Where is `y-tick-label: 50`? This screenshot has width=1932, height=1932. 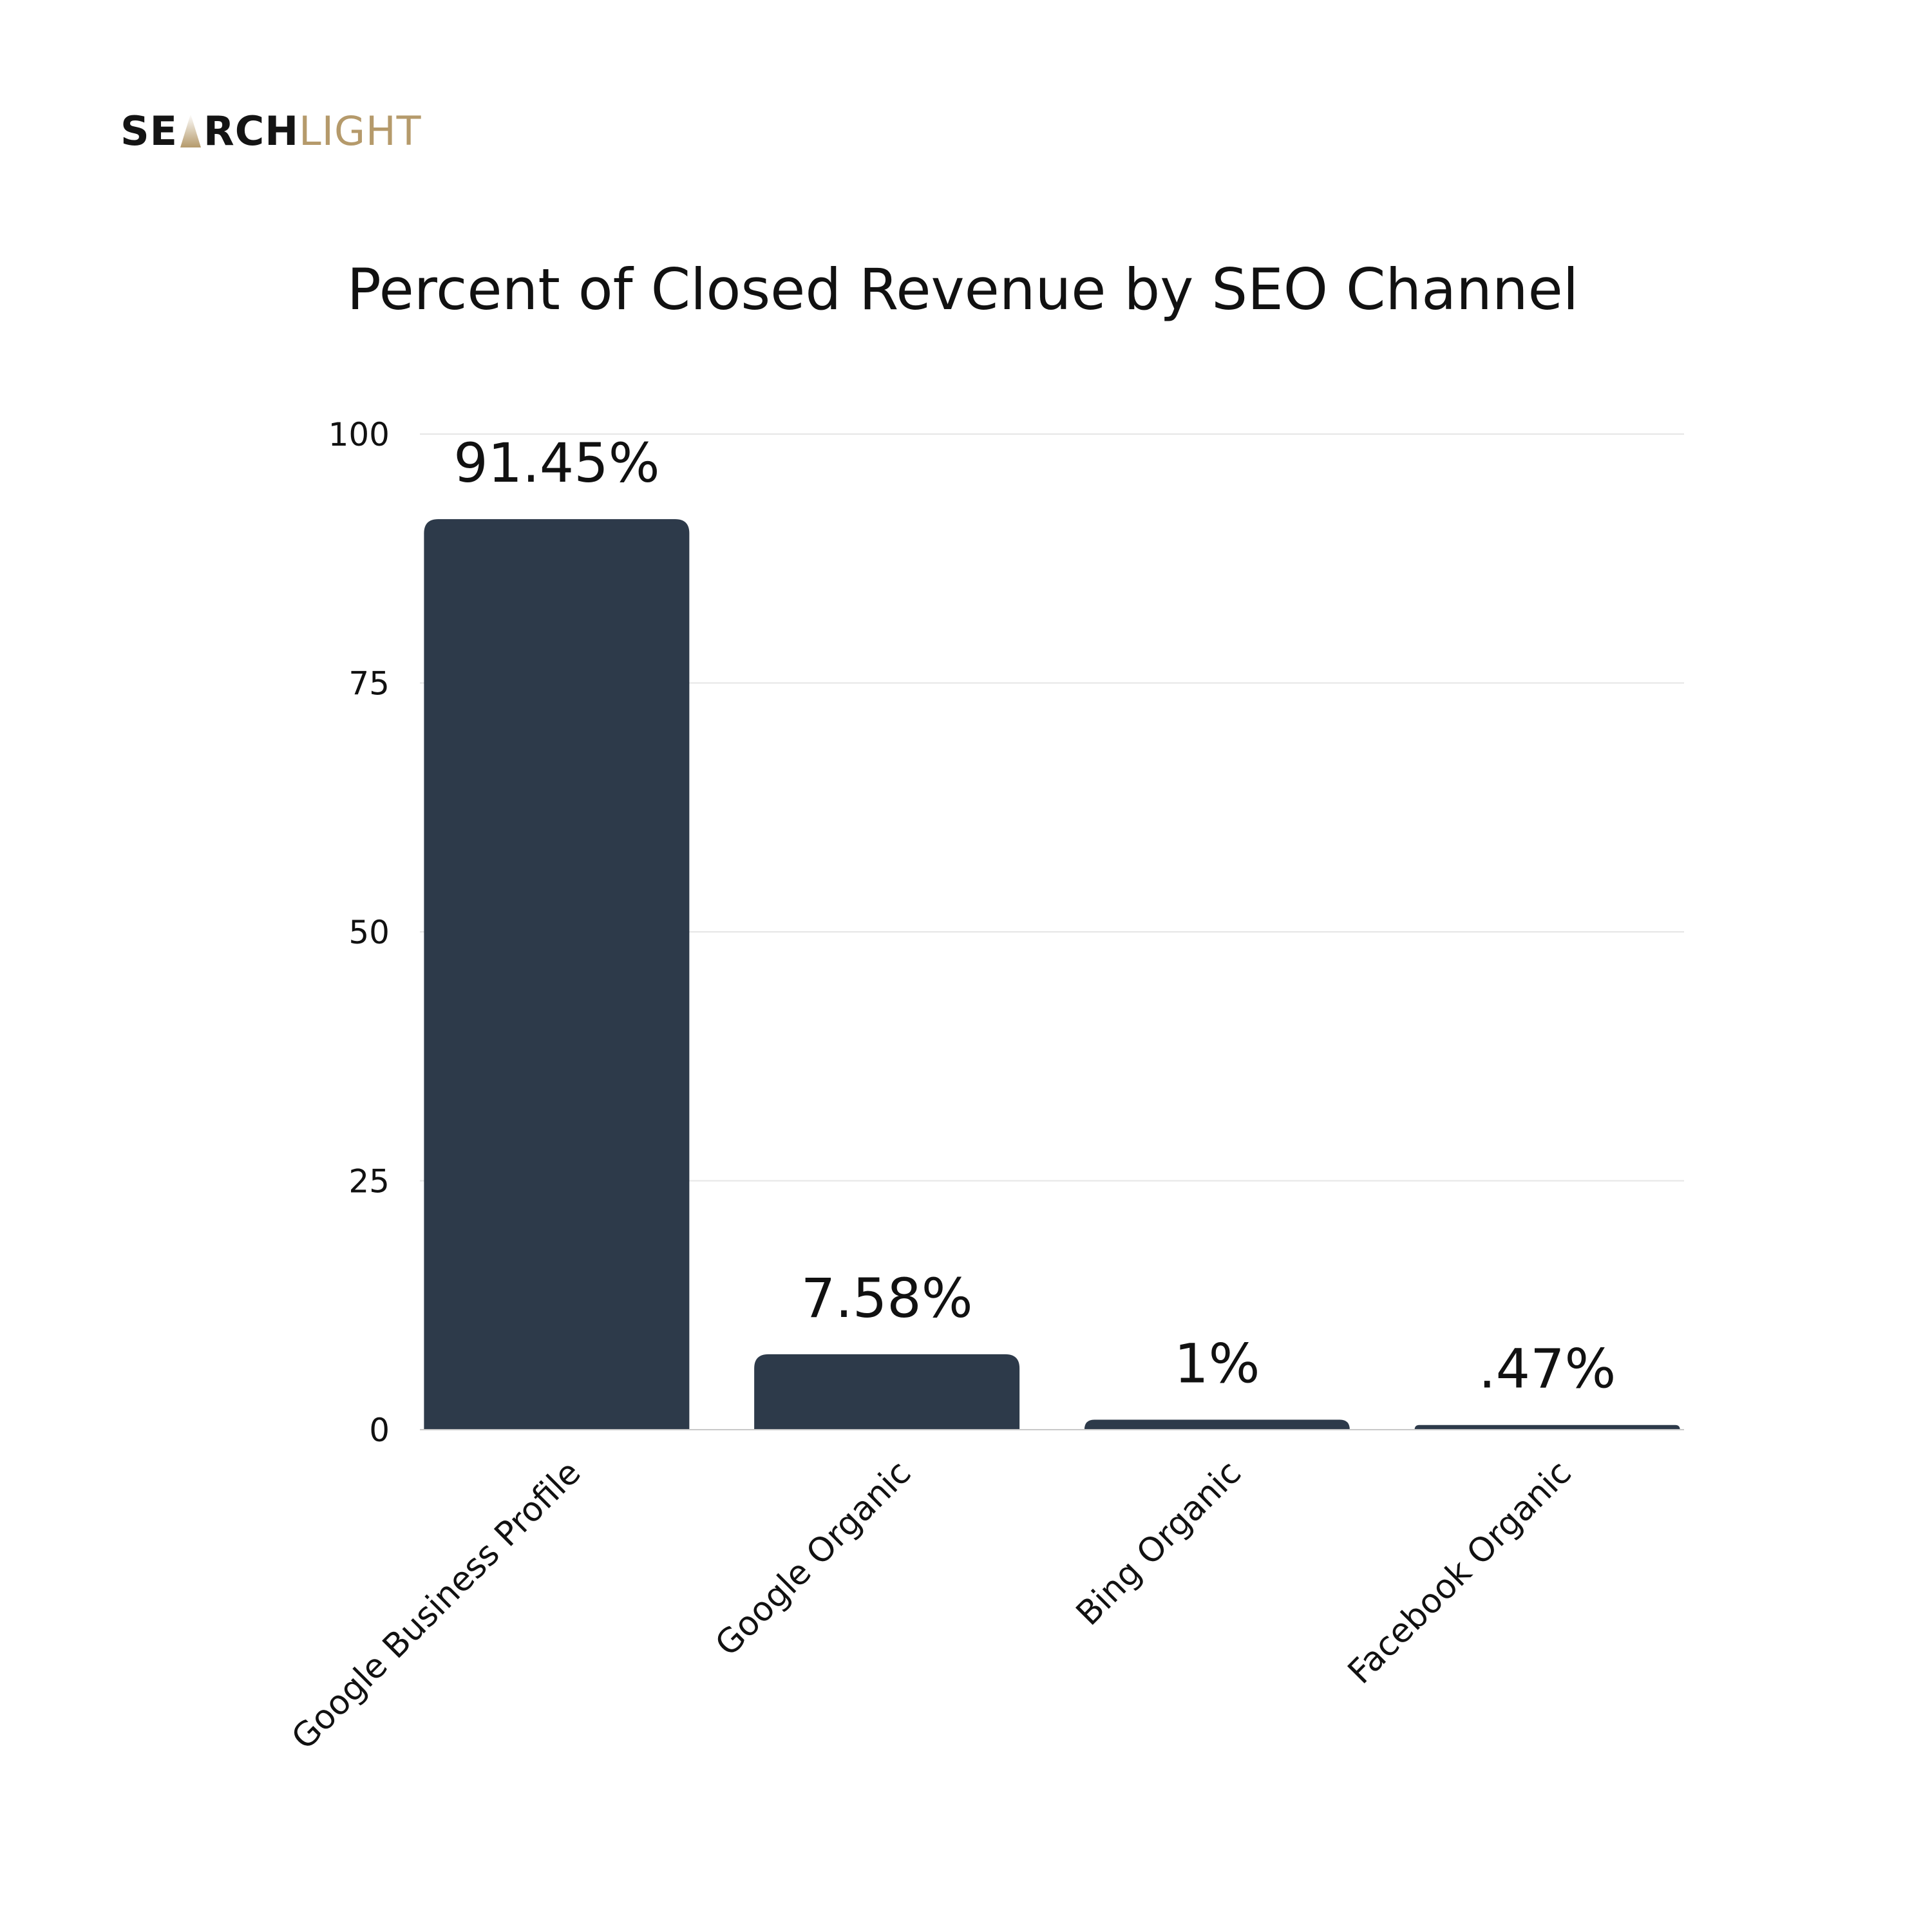 y-tick-label: 50 is located at coordinates (369, 933).